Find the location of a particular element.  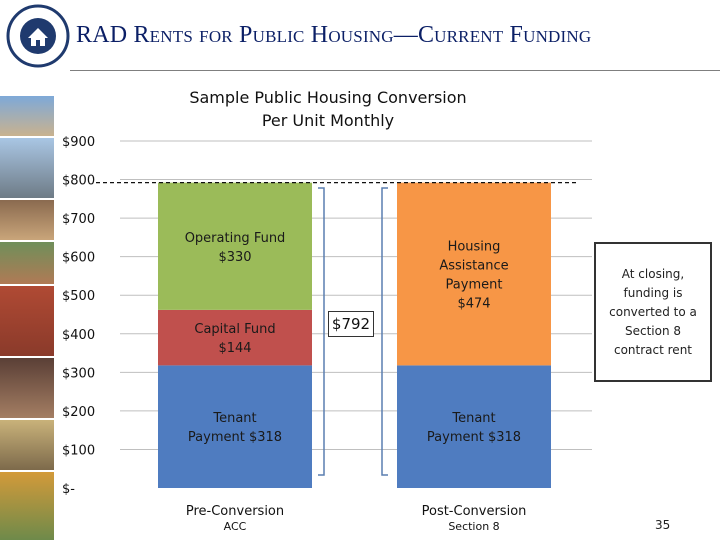

y-axis-ticks: $- $100 $200 $300 $400 $500 $600 $700 $800 $900 is located at coordinates (78, 316).